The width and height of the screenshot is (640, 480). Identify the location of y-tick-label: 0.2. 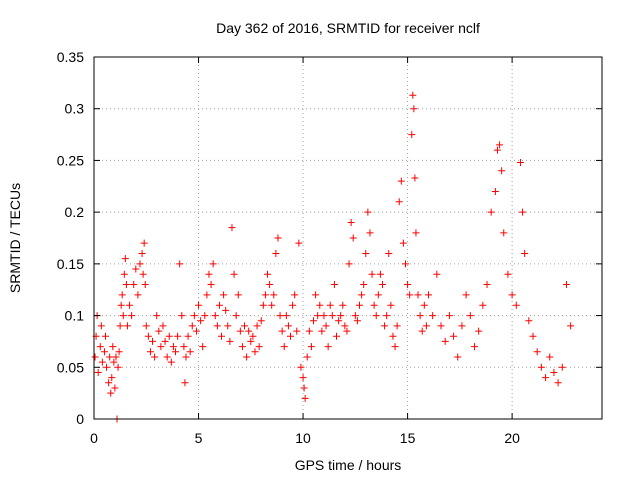
(75, 212).